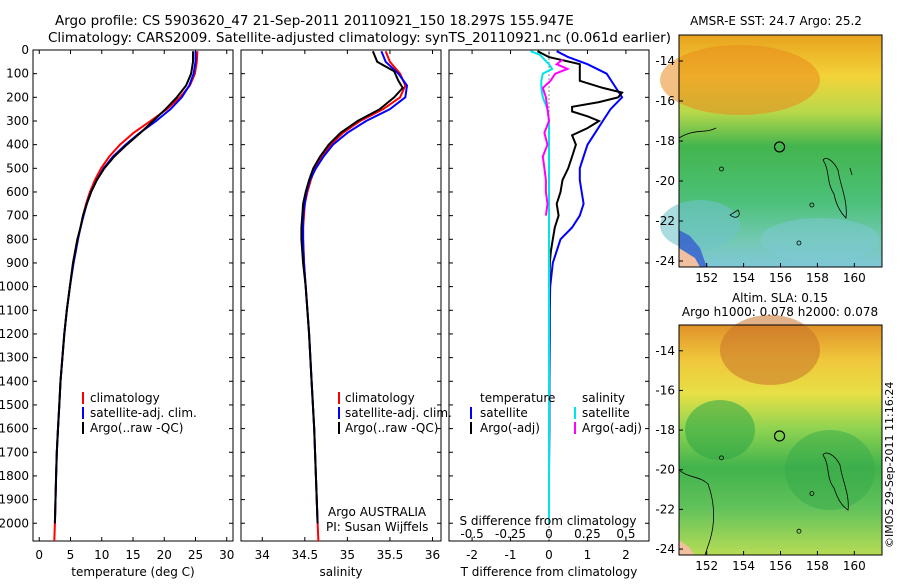  Describe the element at coordinates (101, 555) in the screenshot. I see `x-tick-label: 10` at that location.